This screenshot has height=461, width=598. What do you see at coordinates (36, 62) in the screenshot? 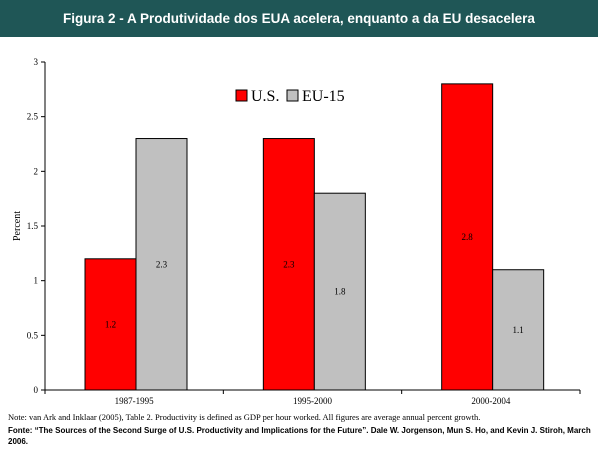
I see `y-tick-label: 3` at bounding box center [36, 62].